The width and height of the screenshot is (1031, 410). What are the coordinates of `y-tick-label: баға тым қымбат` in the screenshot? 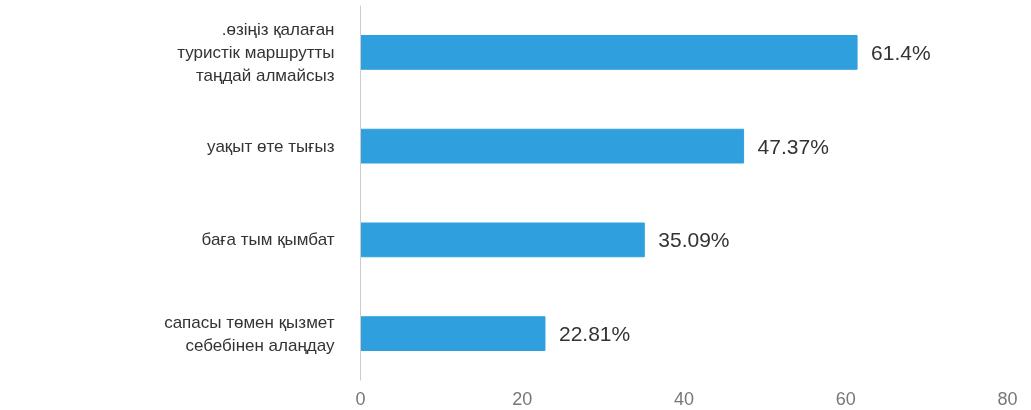 It's located at (268, 240).